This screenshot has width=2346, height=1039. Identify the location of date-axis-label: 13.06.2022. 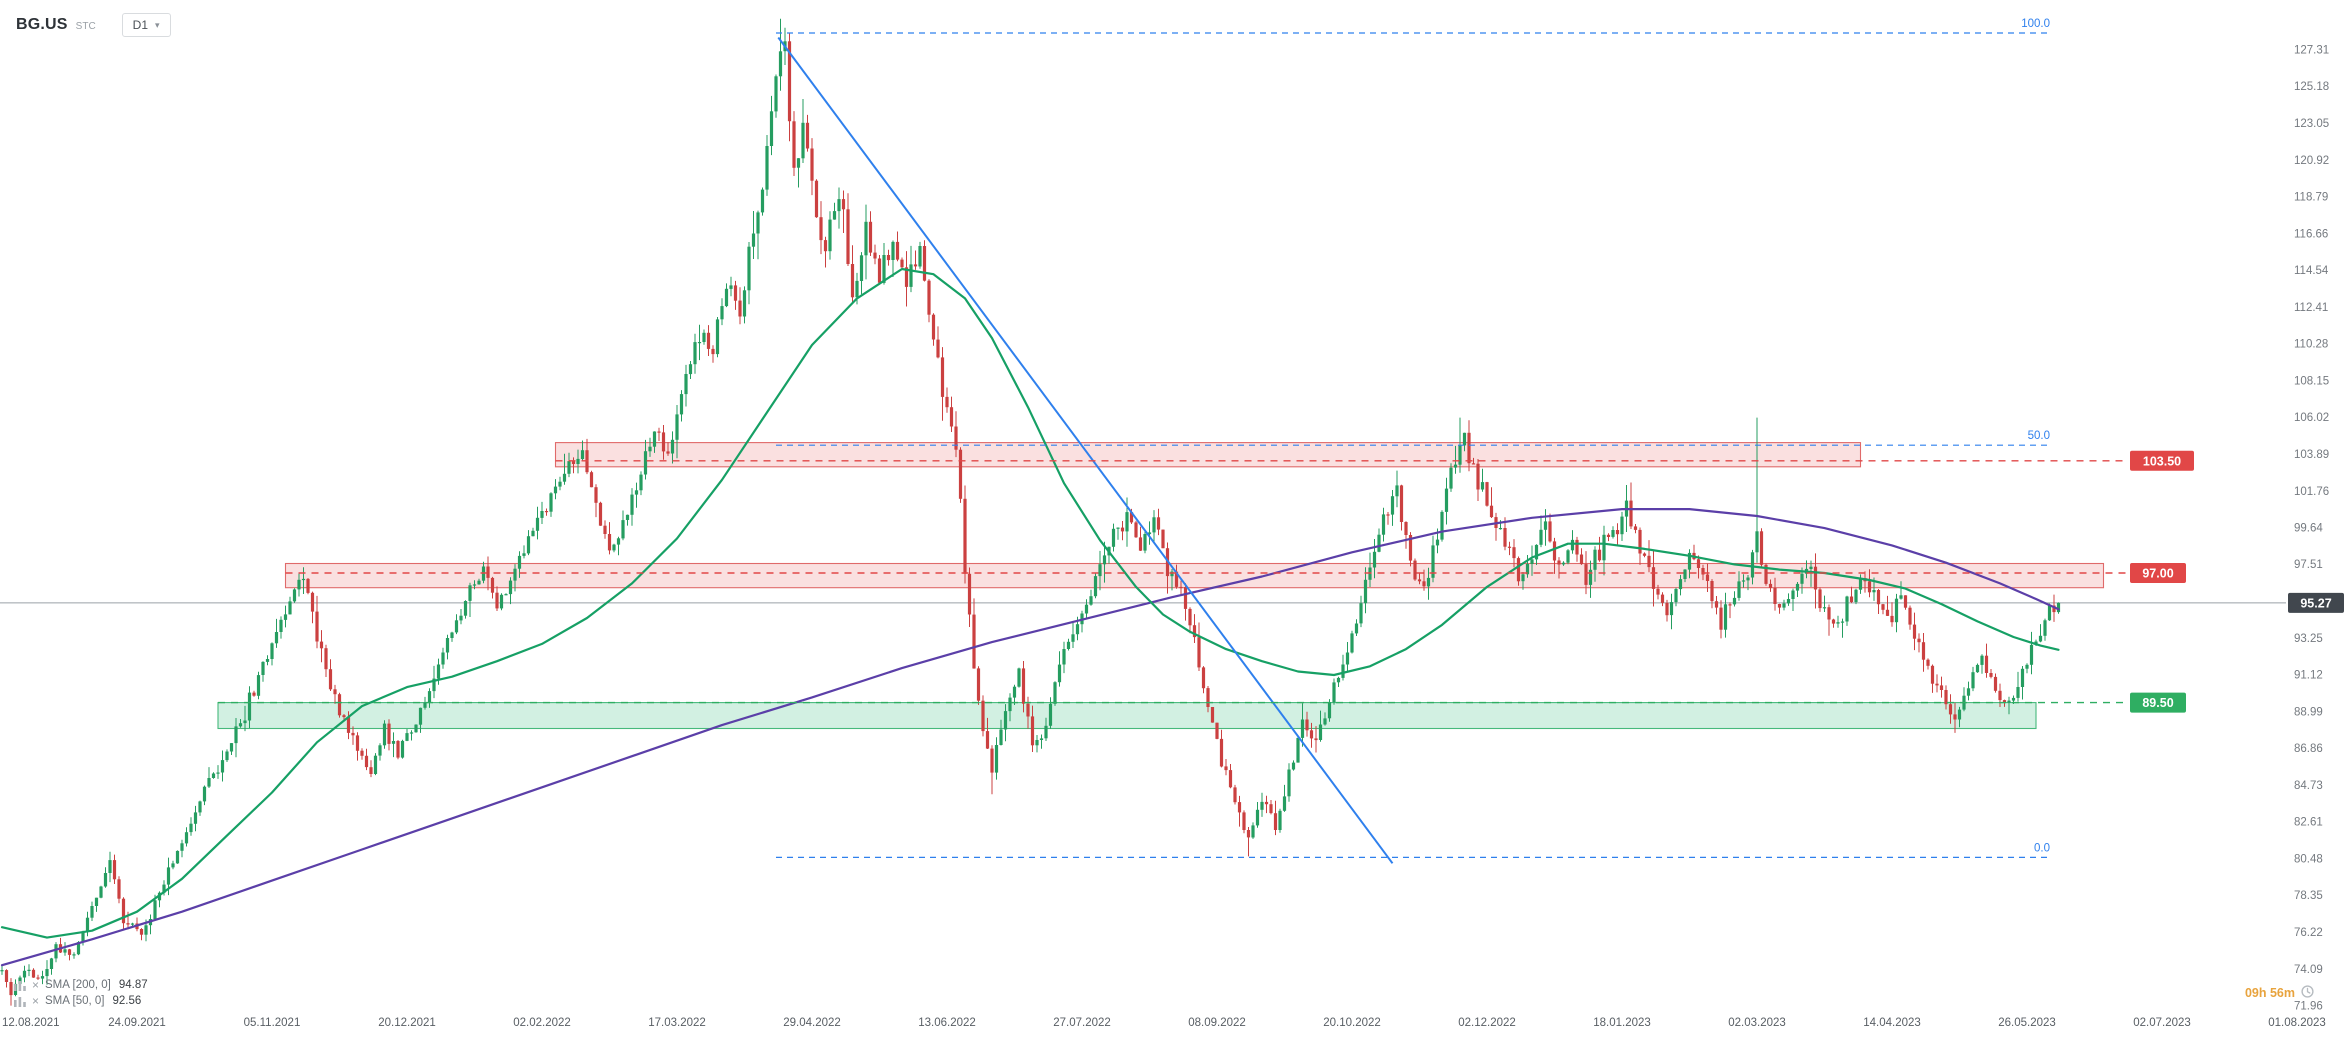
(947, 1023).